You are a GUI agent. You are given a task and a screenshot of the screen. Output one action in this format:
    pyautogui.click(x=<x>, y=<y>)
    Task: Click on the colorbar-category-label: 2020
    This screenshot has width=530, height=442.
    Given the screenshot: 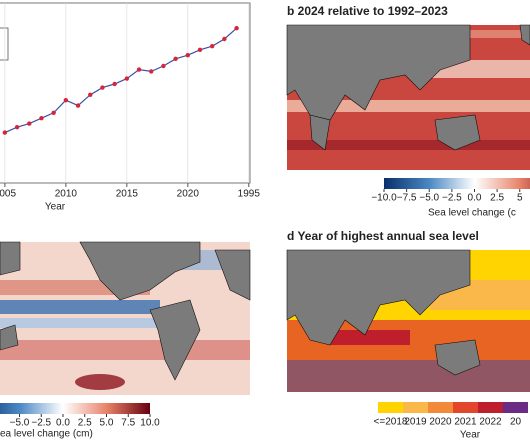 What is the action you would take?
    pyautogui.click(x=440, y=422)
    